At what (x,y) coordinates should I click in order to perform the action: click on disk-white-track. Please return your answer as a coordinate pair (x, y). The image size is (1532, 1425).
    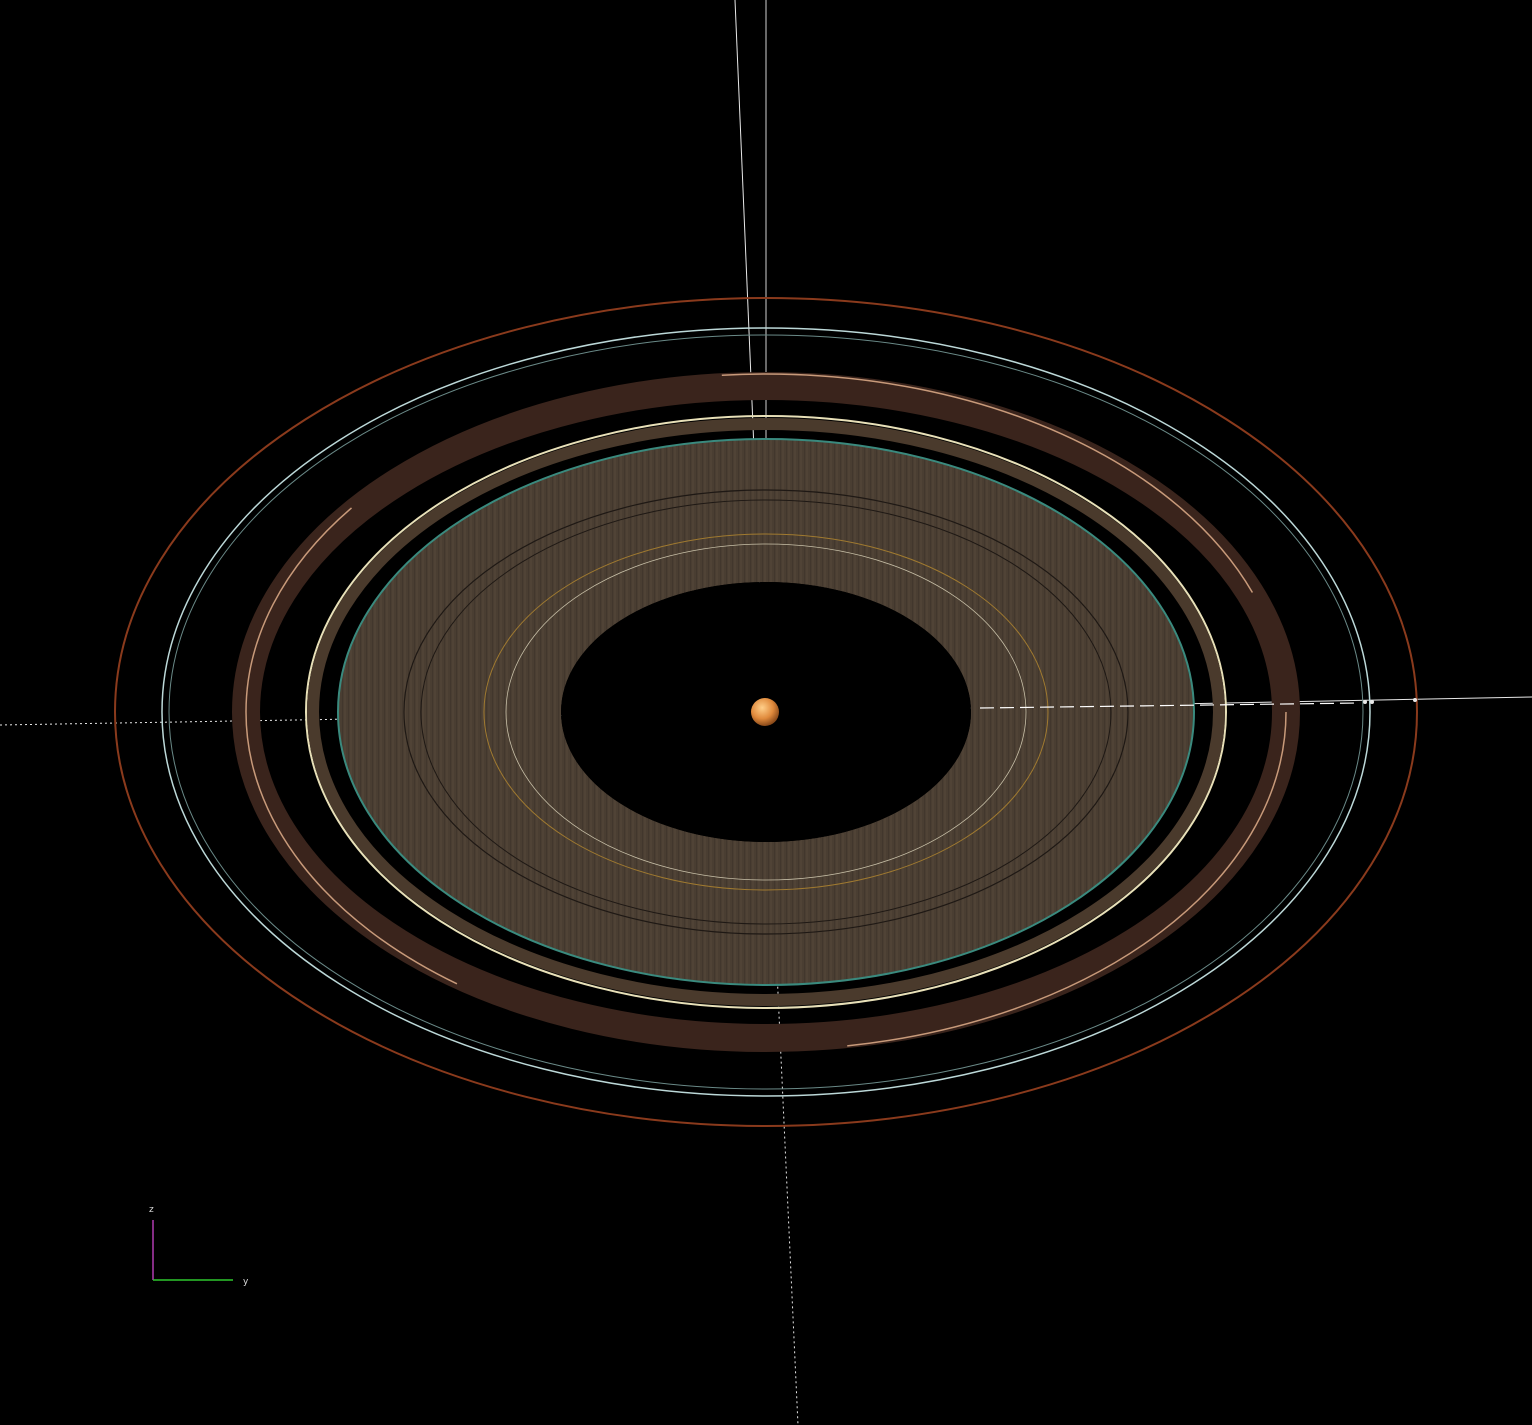
    Looking at the image, I should click on (766, 712).